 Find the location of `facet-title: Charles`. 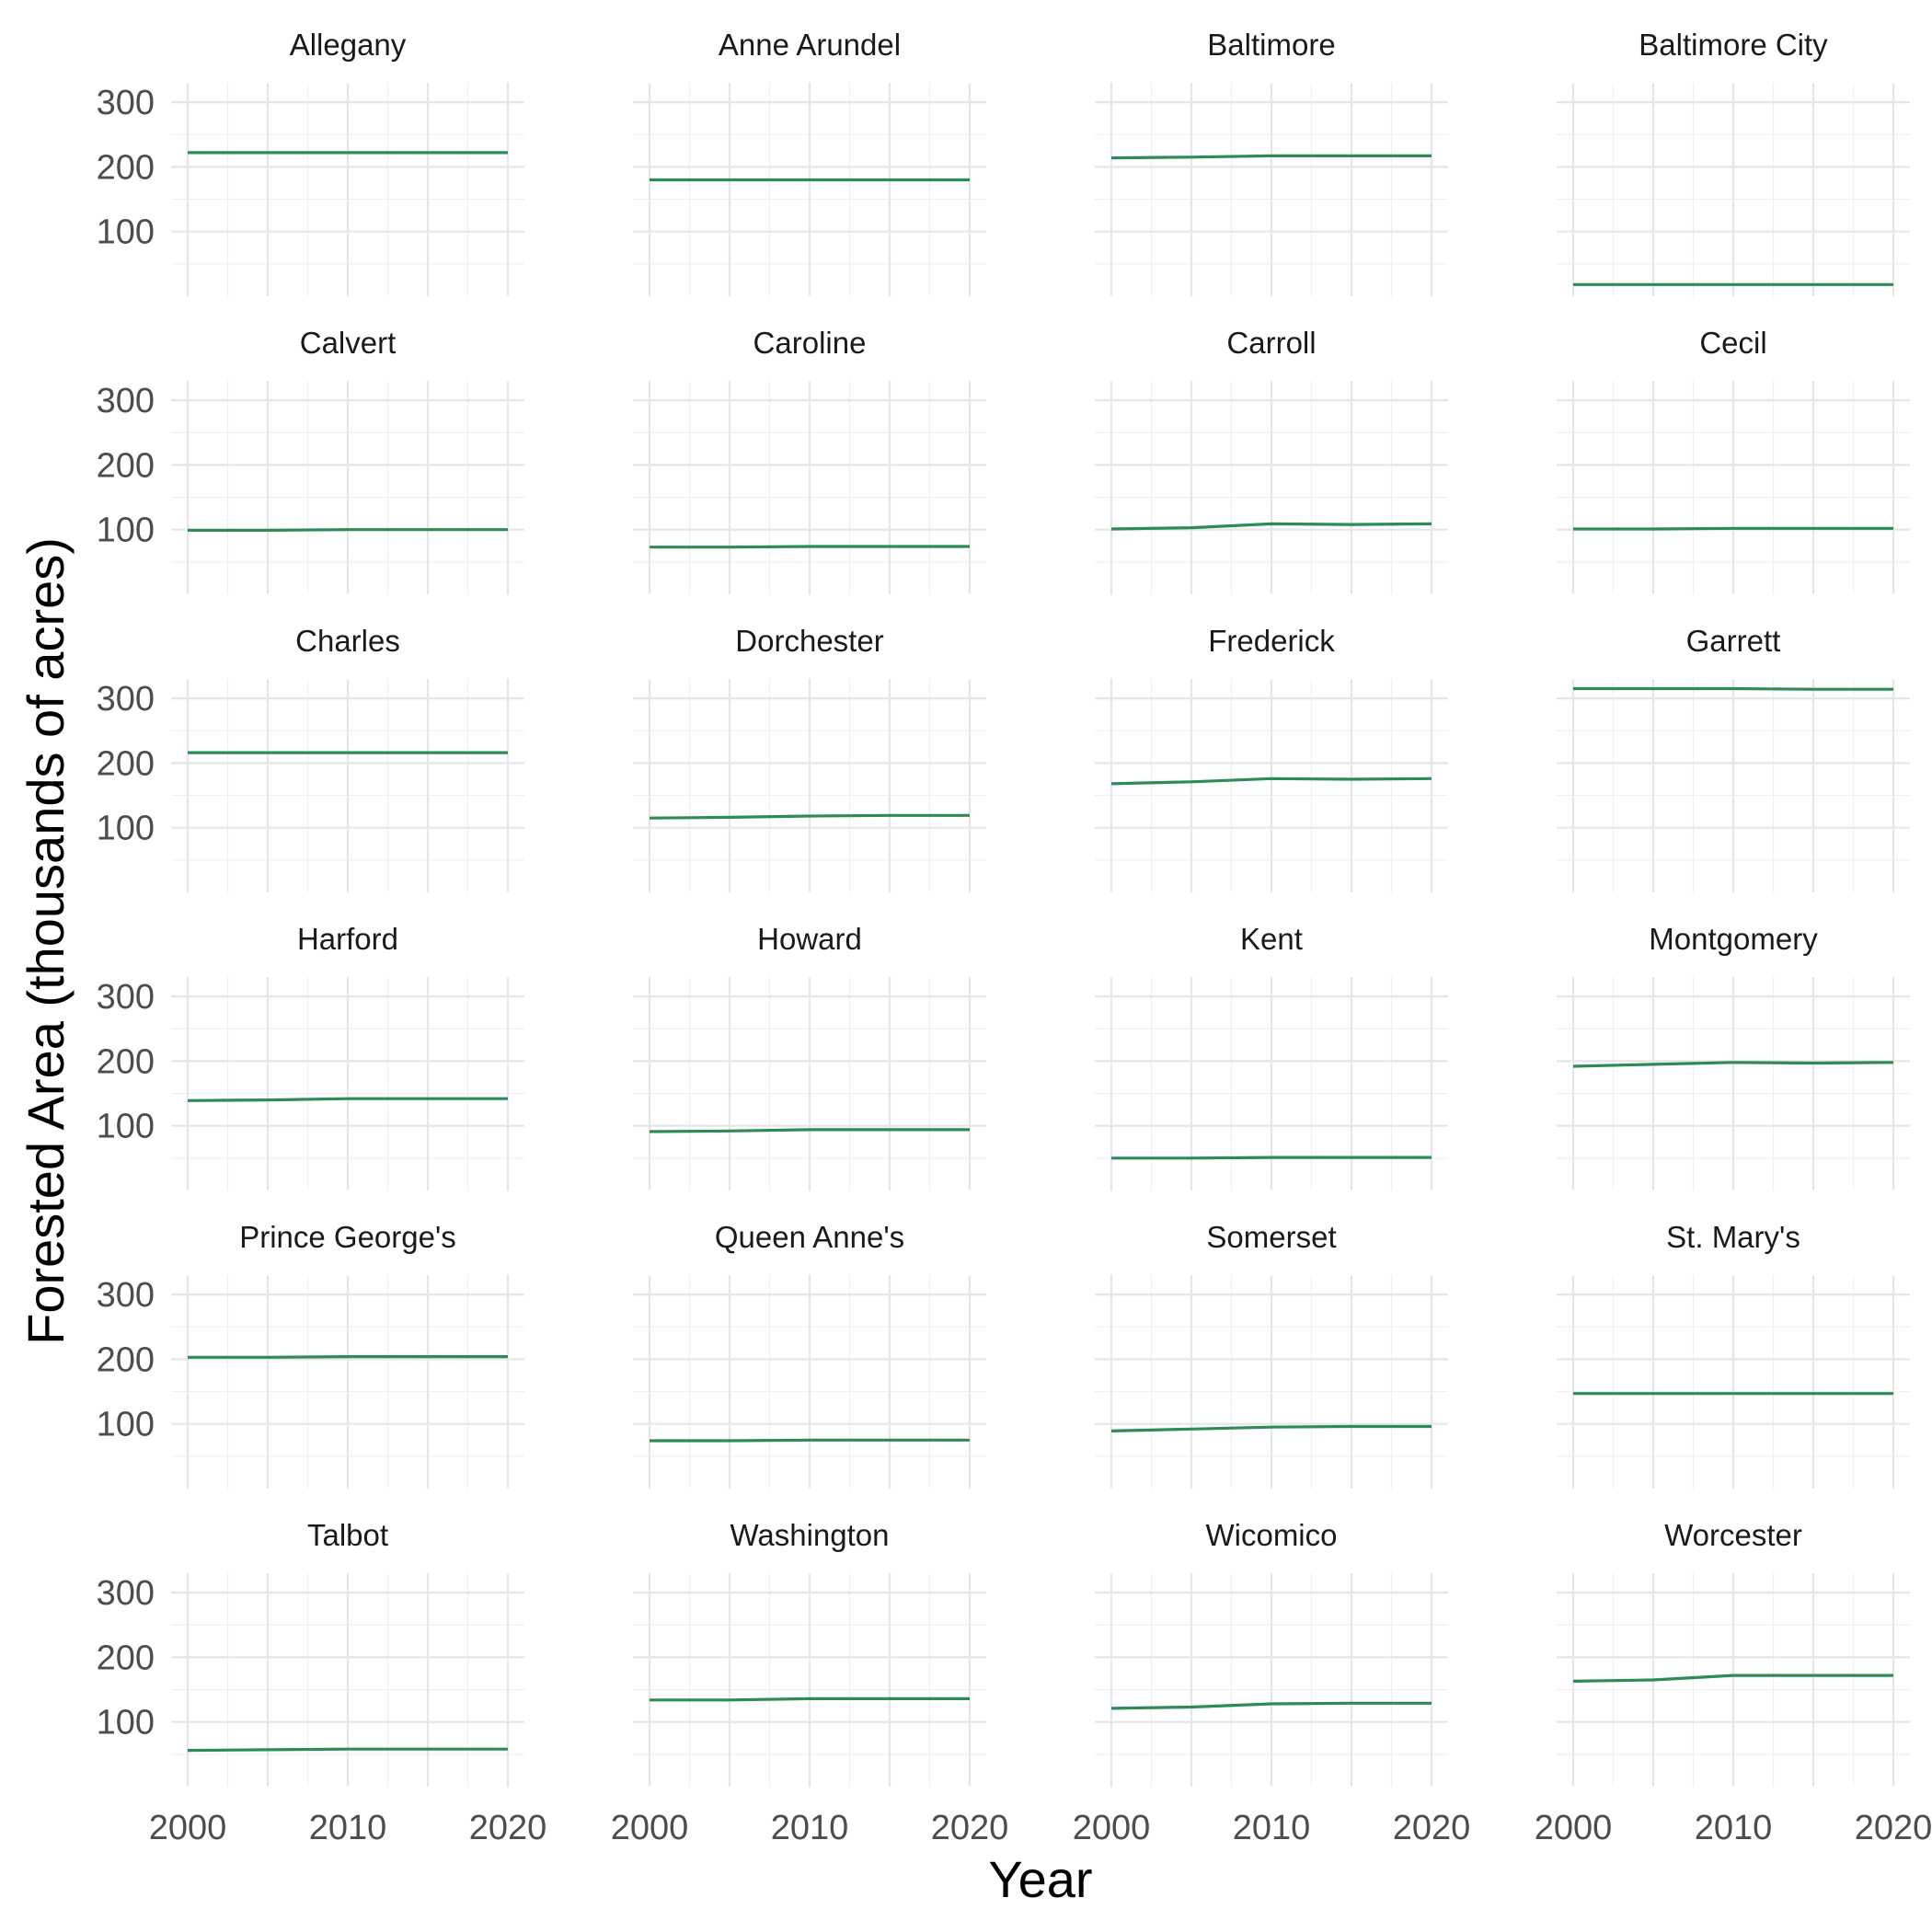

facet-title: Charles is located at coordinates (347, 641).